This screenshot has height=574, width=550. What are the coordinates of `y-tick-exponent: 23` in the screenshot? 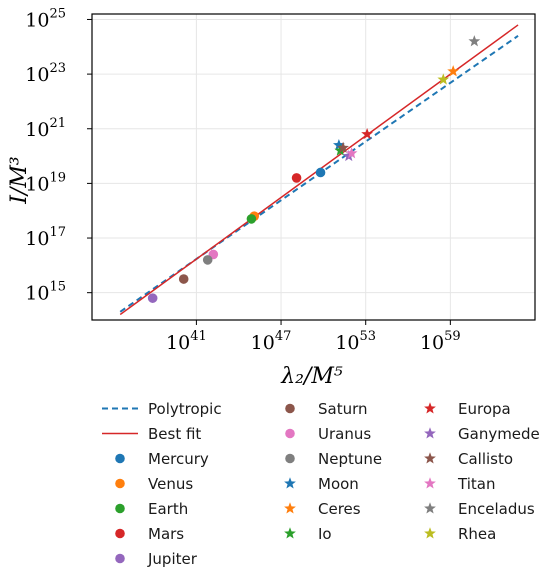 It's located at (57, 68).